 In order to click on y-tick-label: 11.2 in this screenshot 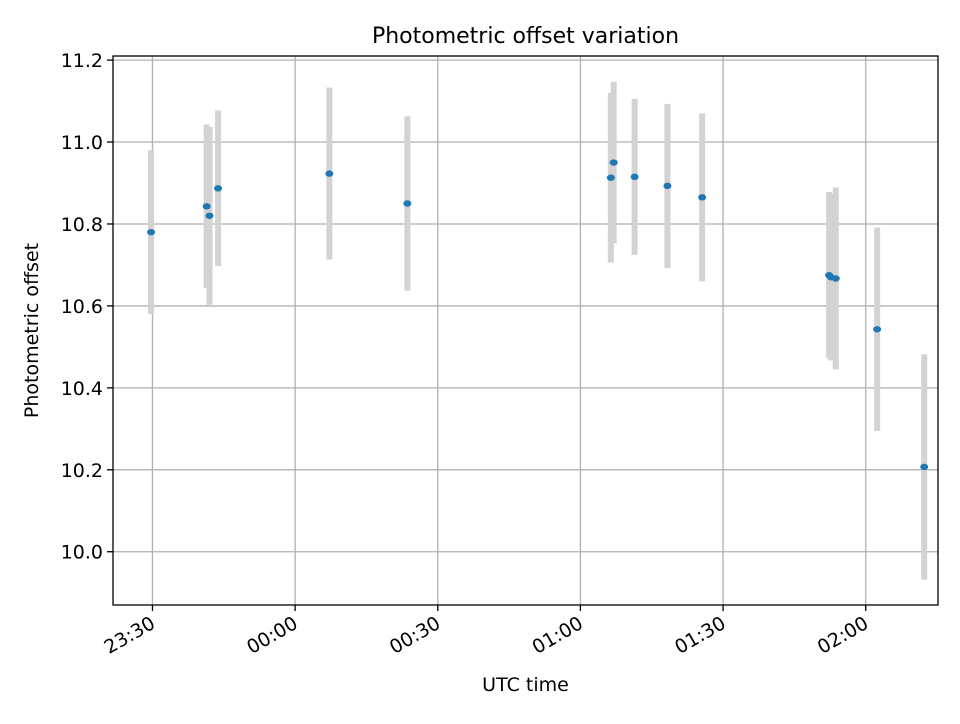, I will do `click(82, 61)`.